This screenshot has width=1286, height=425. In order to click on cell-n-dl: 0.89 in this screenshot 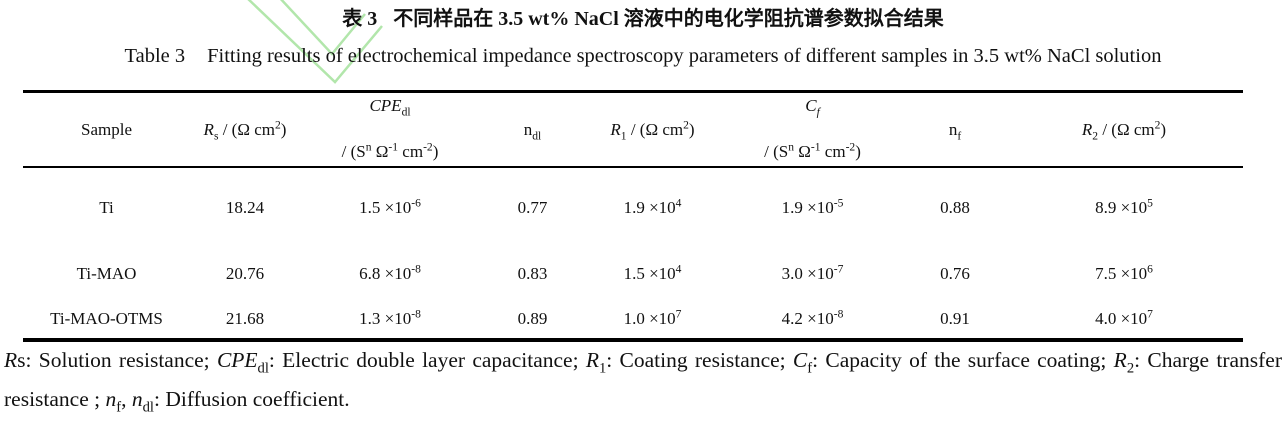, I will do `click(532, 318)`.